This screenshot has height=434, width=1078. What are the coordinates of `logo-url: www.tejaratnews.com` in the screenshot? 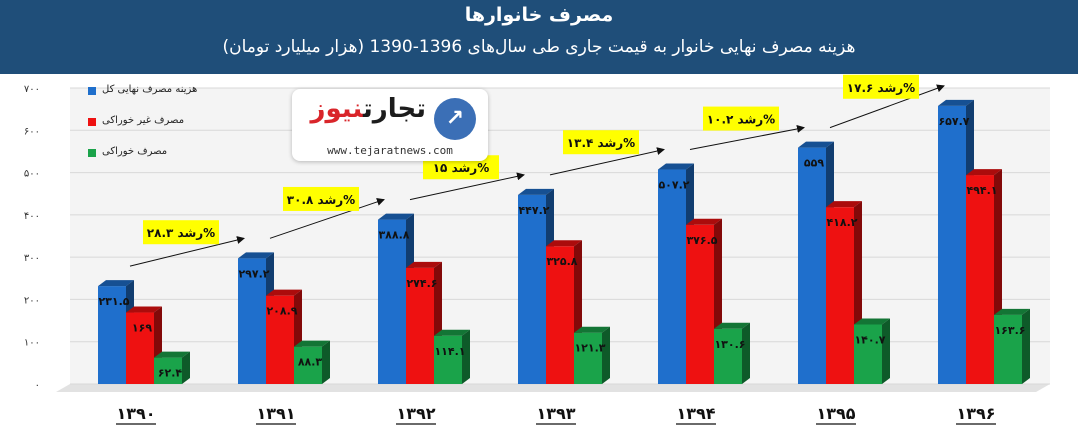 It's located at (390, 150).